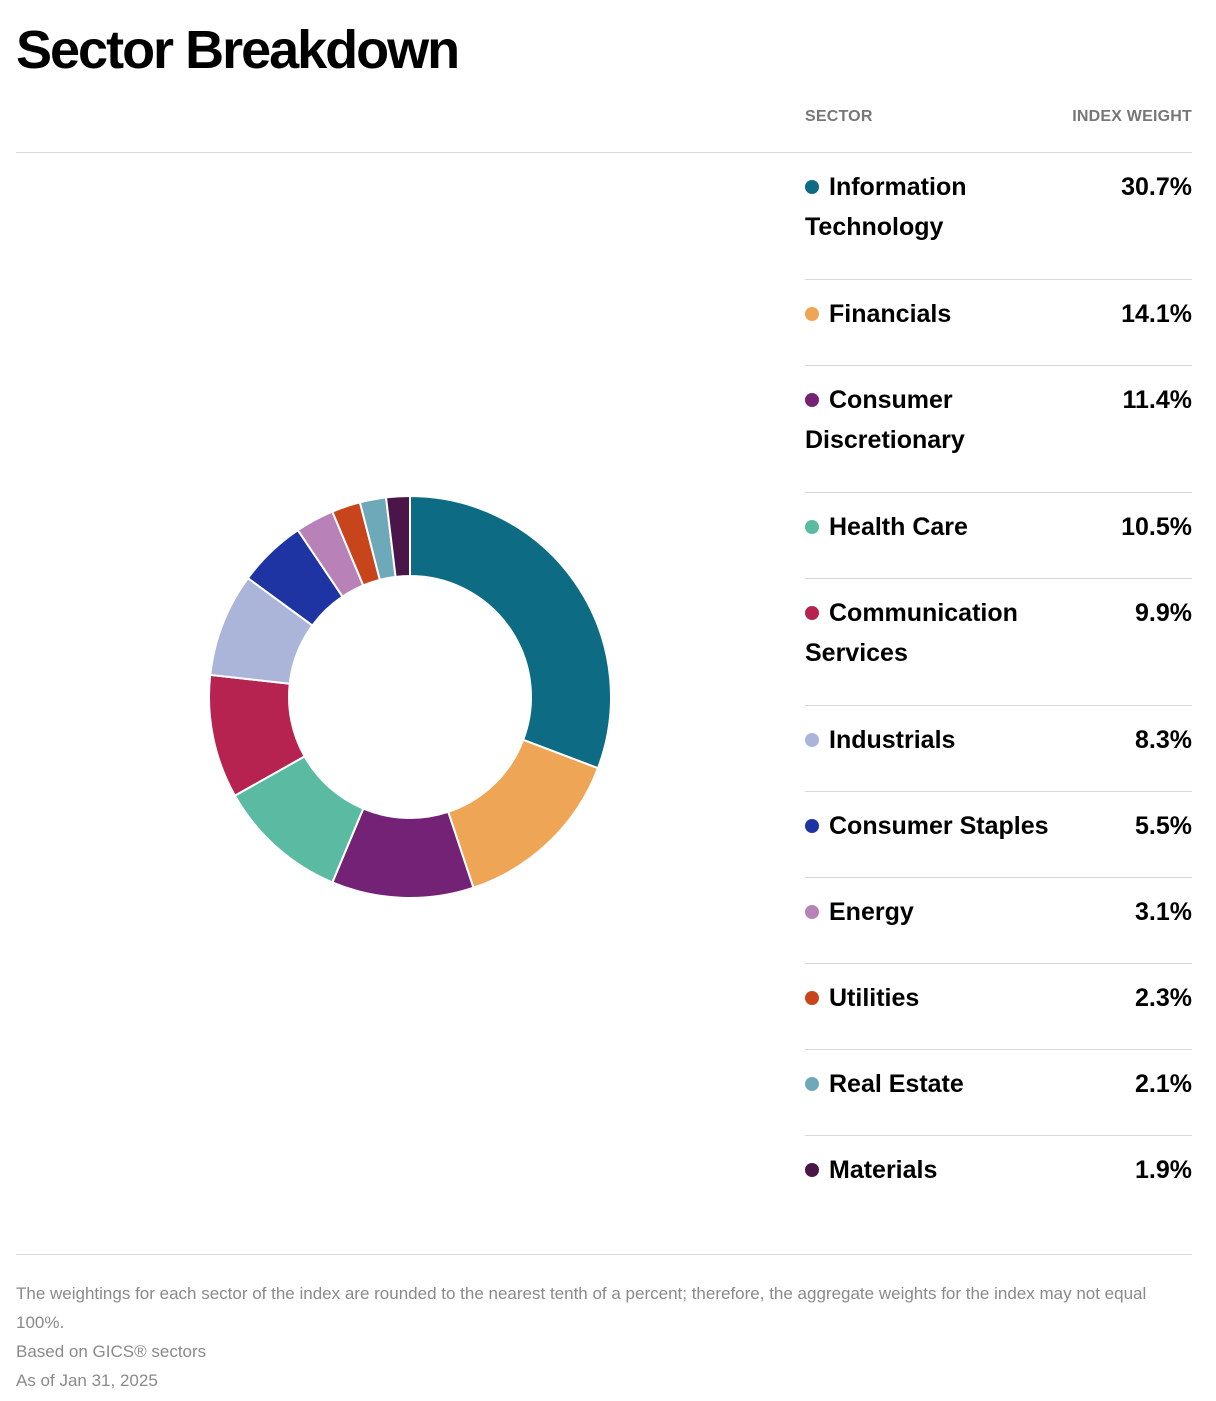  Describe the element at coordinates (939, 826) in the screenshot. I see `legend-sector-name: Consumer Staples` at that location.